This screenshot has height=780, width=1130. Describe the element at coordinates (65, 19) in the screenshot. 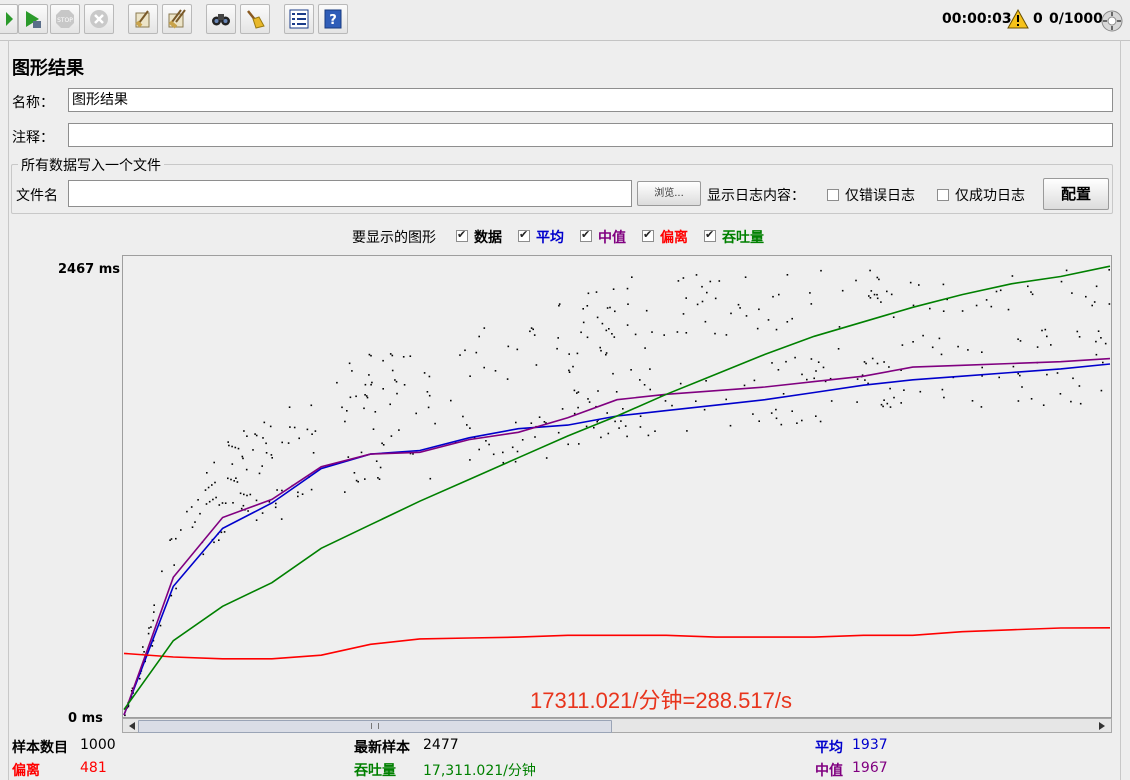

I see `stop-button: STOP` at that location.